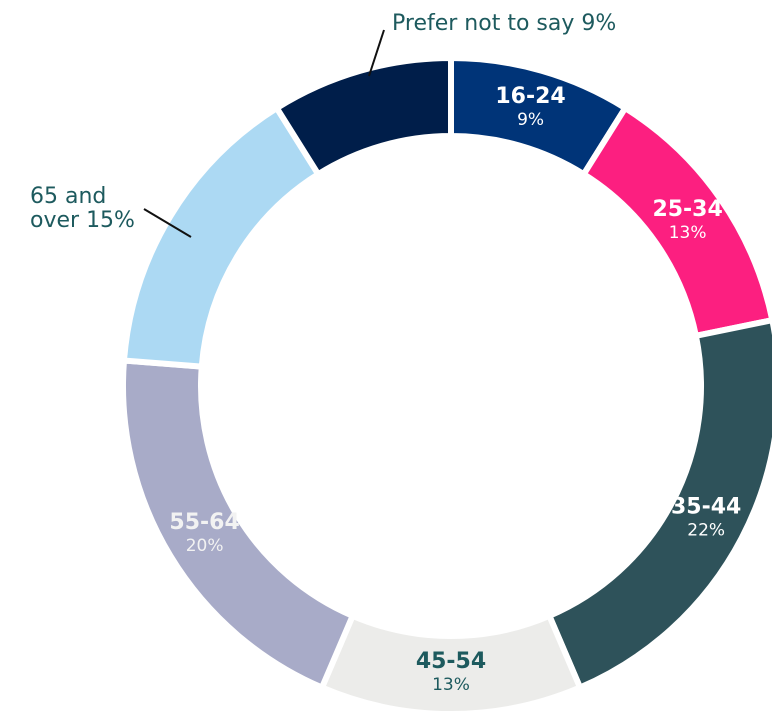 Image resolution: width=772 pixels, height=718 pixels. I want to click on outer-label: 65 and over 15%, so click(86, 209).